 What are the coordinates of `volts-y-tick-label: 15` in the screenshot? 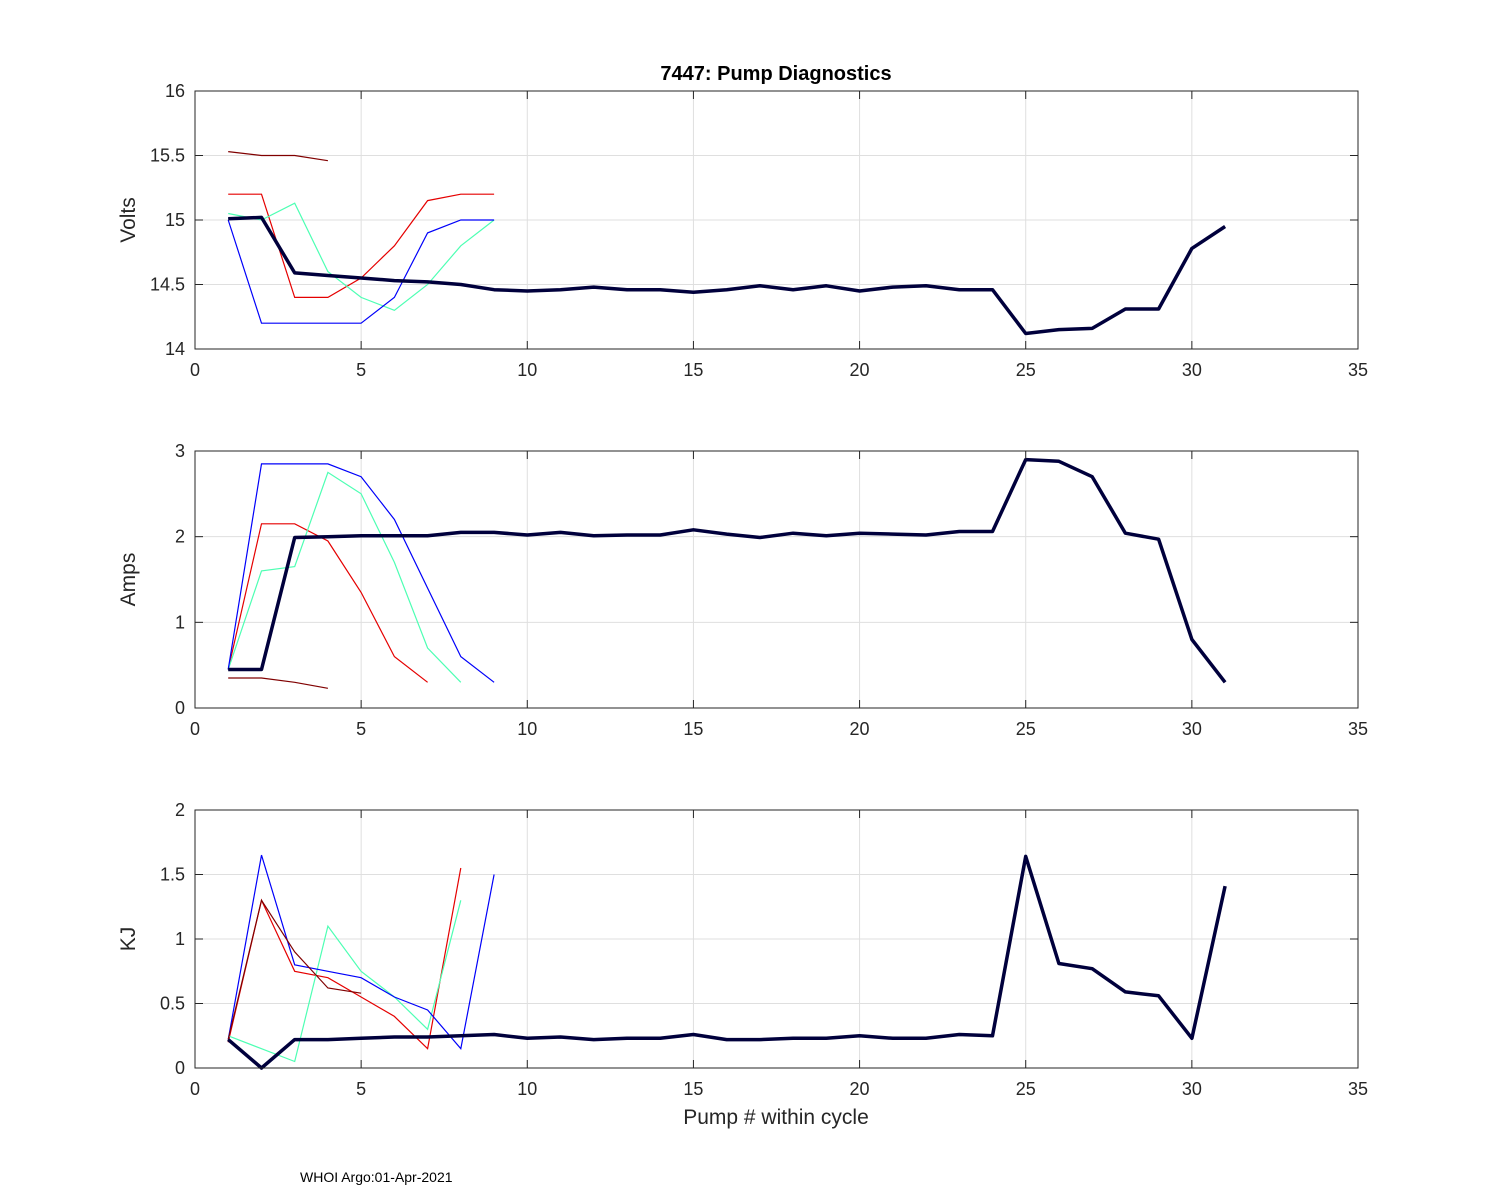 It's located at (175, 220).